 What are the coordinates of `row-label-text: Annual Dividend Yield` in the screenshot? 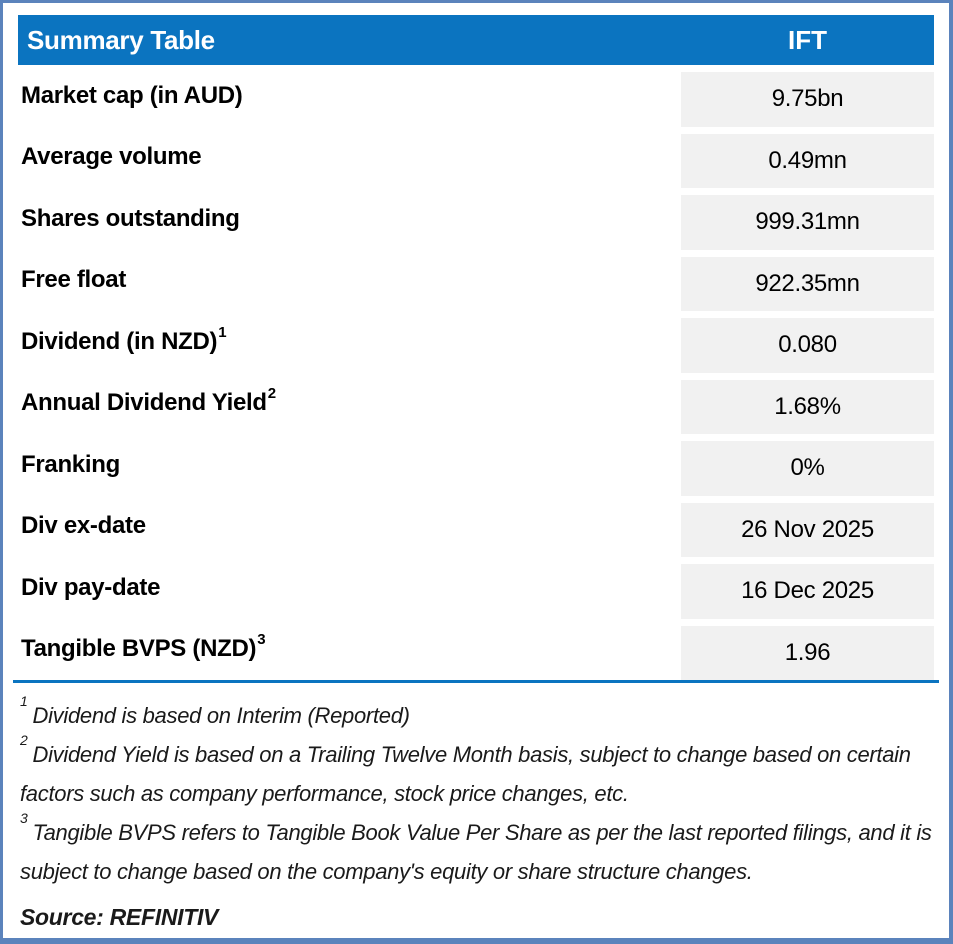 It's located at (144, 403).